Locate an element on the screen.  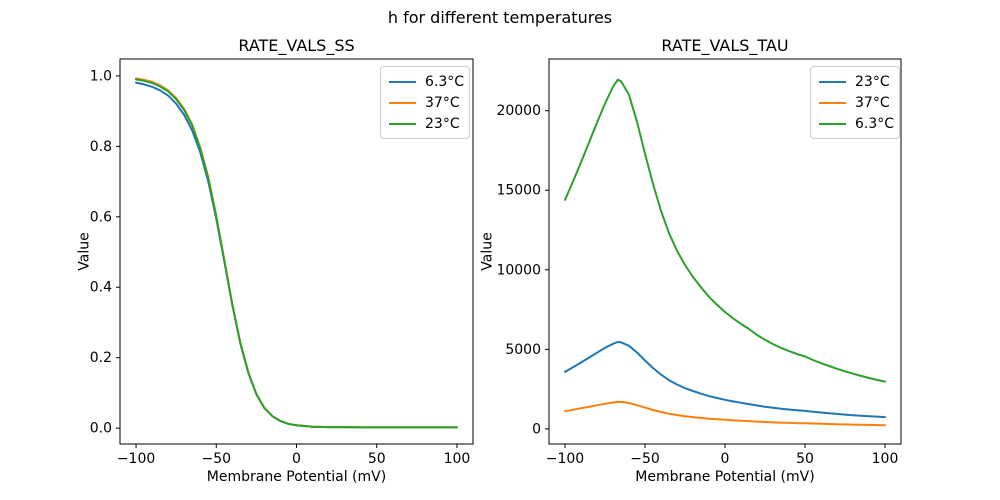
y-tick-label: 0.2 is located at coordinates (101, 358).